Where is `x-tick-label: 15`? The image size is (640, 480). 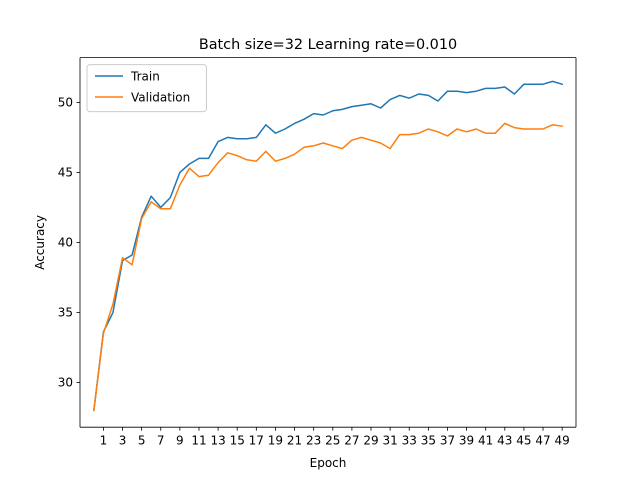
x-tick-label: 15 is located at coordinates (237, 441).